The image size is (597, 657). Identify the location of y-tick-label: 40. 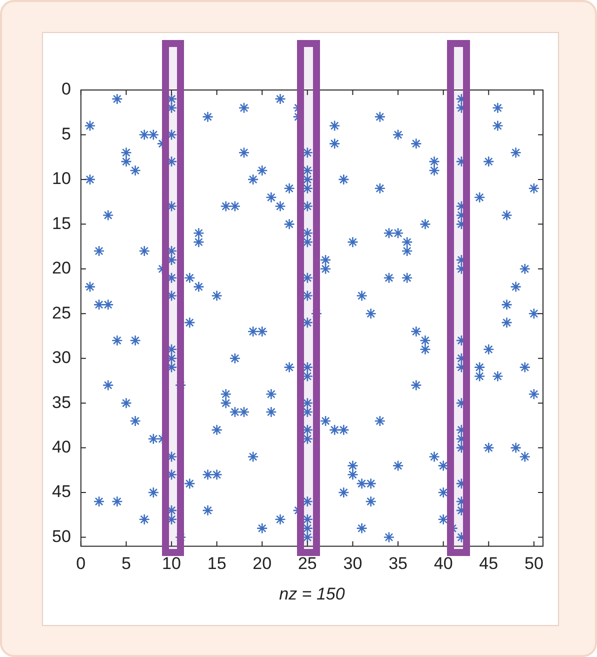
(61, 446).